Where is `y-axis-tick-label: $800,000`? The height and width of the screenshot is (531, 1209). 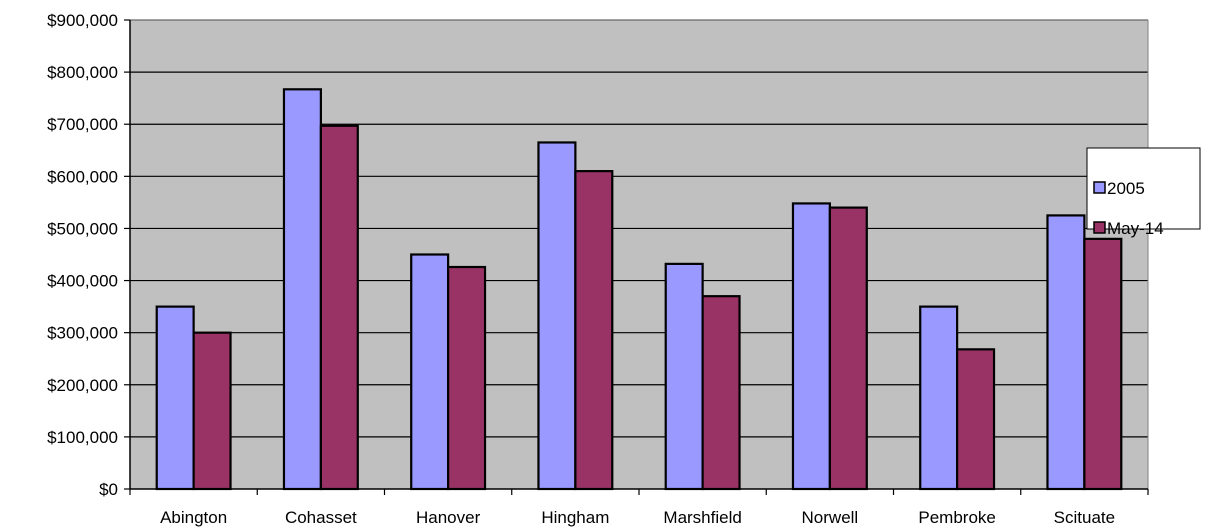
y-axis-tick-label: $800,000 is located at coordinates (82, 72).